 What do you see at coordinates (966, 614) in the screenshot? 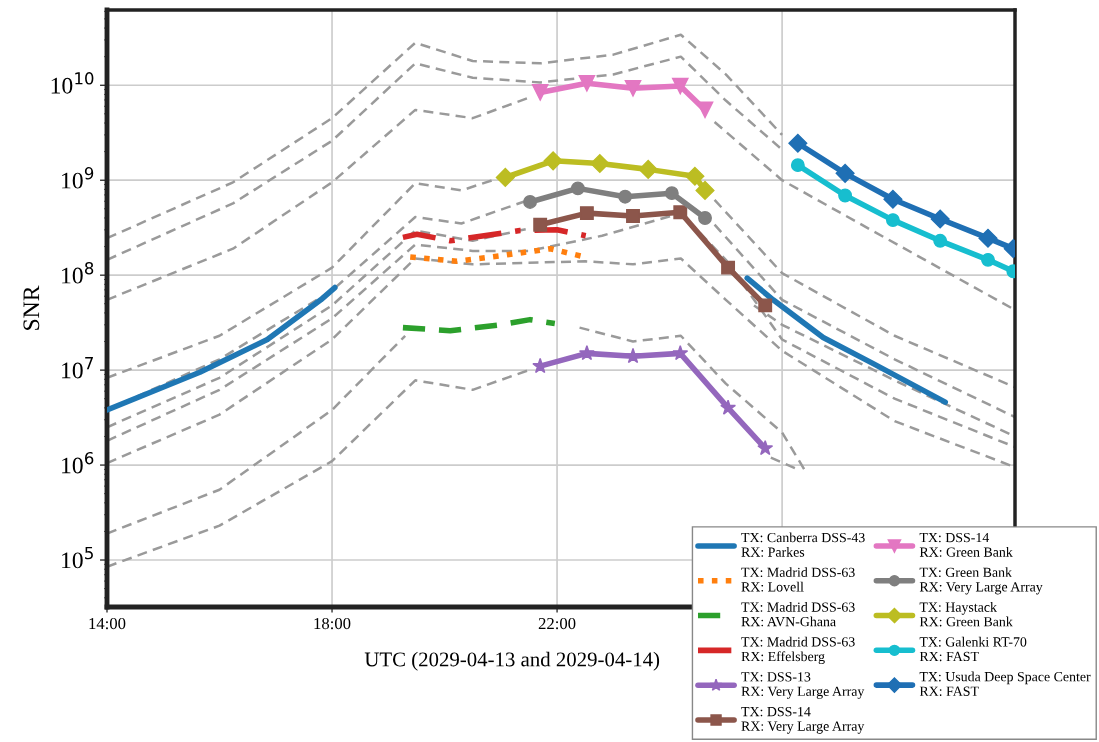
I see `legend-label: TX: Haystack RX: Green Bank` at bounding box center [966, 614].